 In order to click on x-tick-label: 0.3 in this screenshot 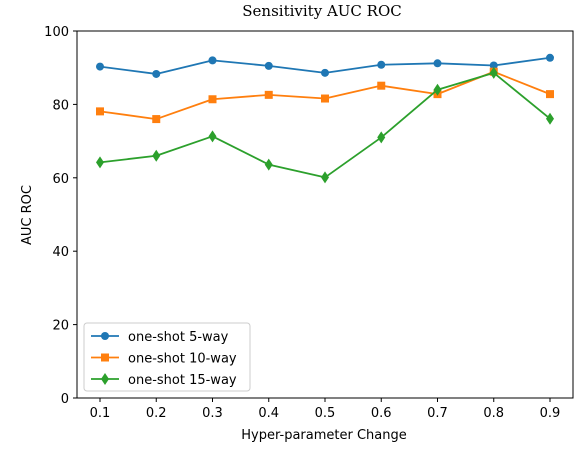, I will do `click(212, 413)`.